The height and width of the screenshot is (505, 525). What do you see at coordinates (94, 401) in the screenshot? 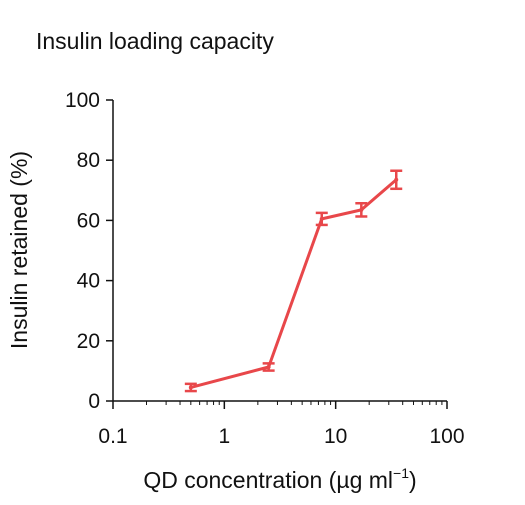
I see `y-tick-label: 0` at bounding box center [94, 401].